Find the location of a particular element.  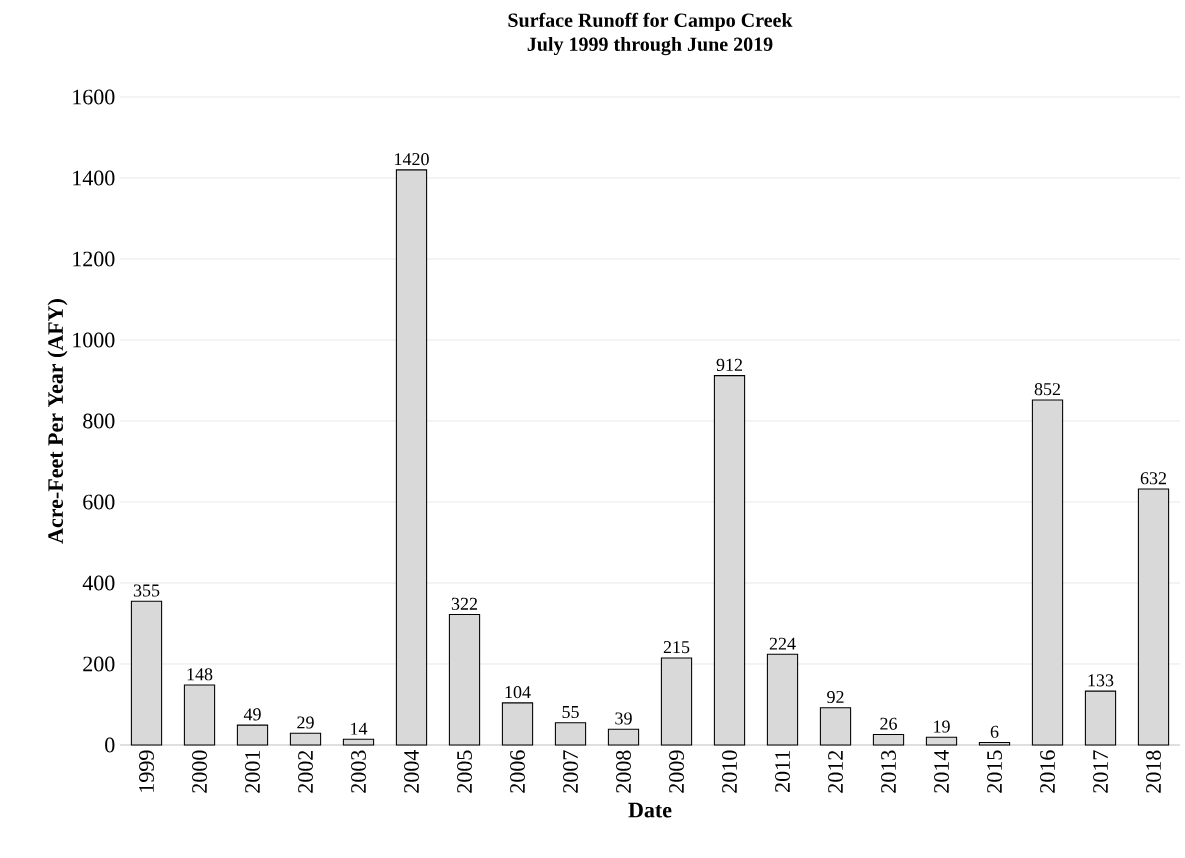

x-tick-label: 2005 is located at coordinates (464, 771).